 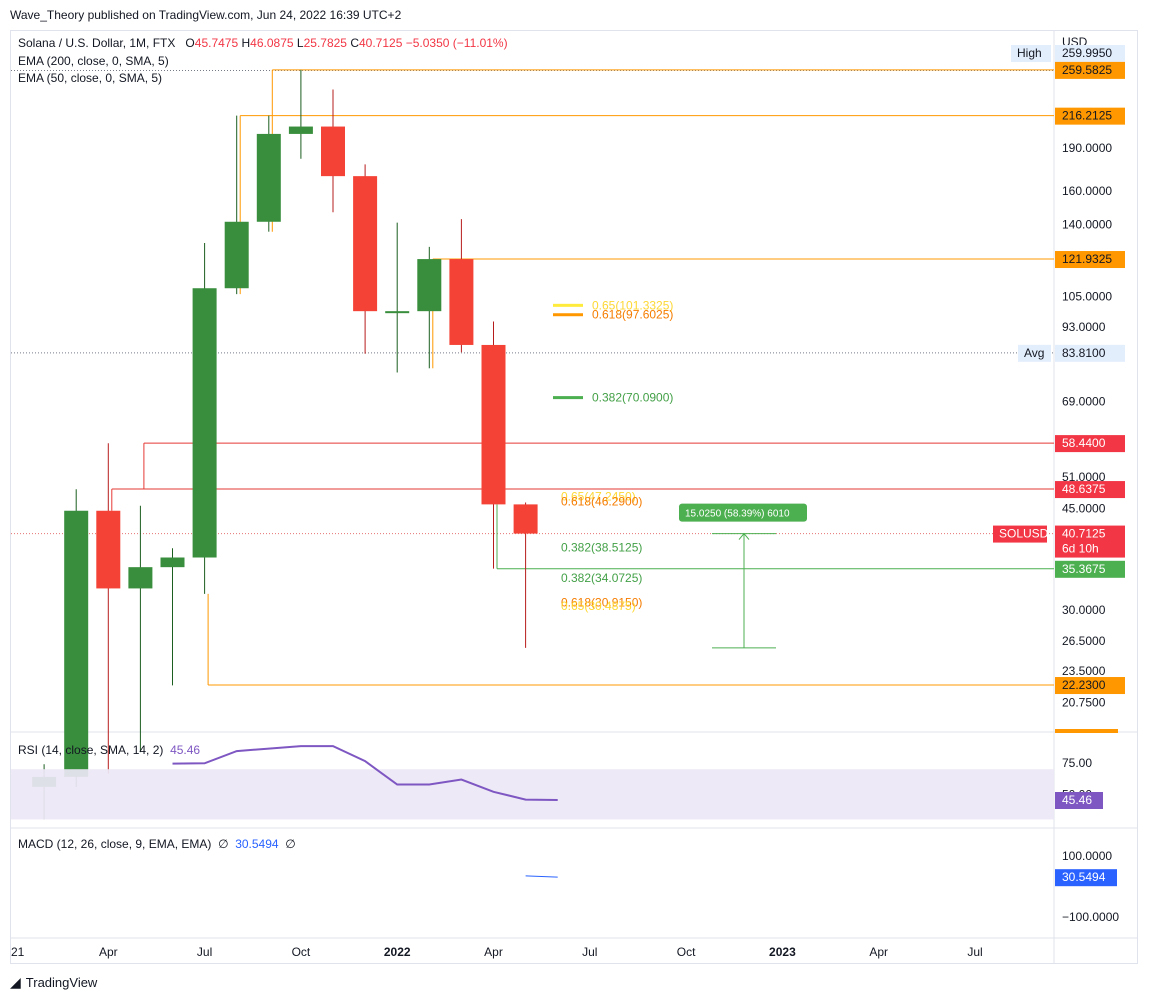 I want to click on measure-label-box, so click(x=743, y=512).